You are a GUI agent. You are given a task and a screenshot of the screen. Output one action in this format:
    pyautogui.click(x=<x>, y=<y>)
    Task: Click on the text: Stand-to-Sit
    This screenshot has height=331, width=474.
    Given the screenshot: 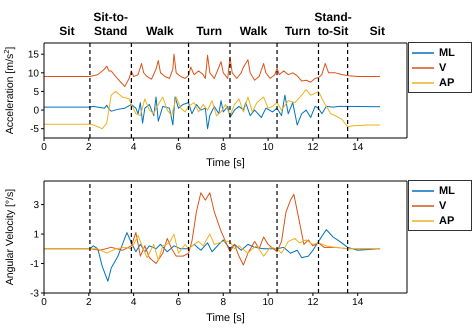 What is the action you would take?
    pyautogui.click(x=333, y=24)
    